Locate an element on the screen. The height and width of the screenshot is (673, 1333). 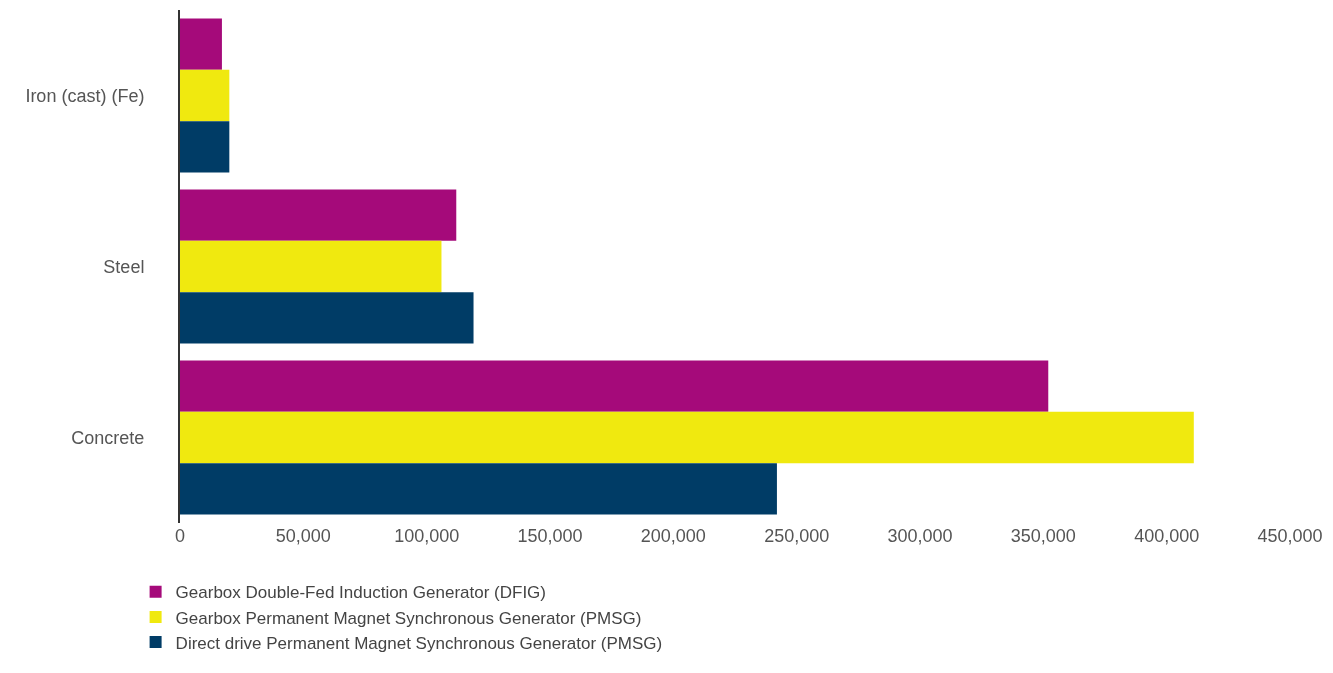
y-tick-label: Concrete is located at coordinates (108, 437).